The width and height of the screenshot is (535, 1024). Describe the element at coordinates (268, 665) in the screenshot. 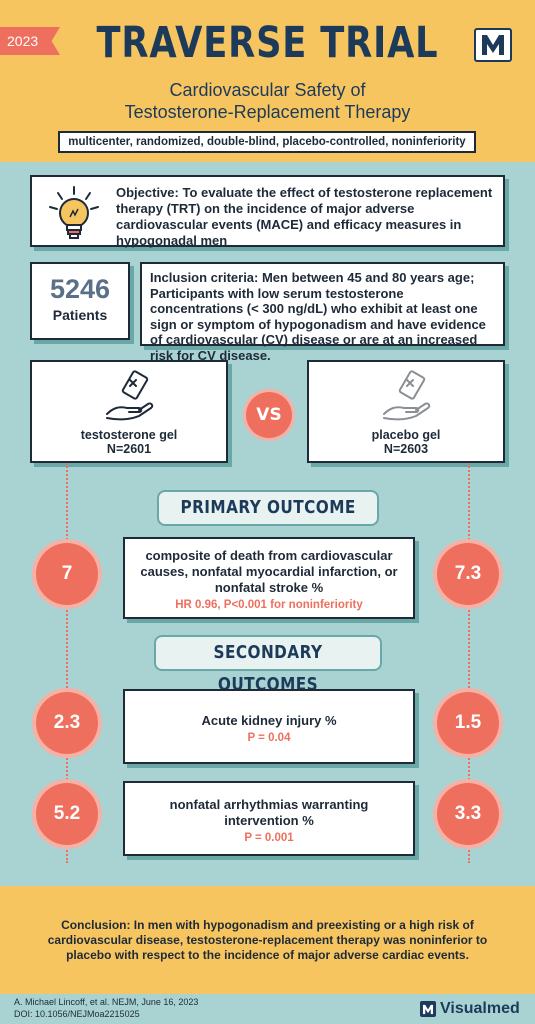

I see `secondary-outcomes-heading: SECONDARY OUTCOMES` at that location.